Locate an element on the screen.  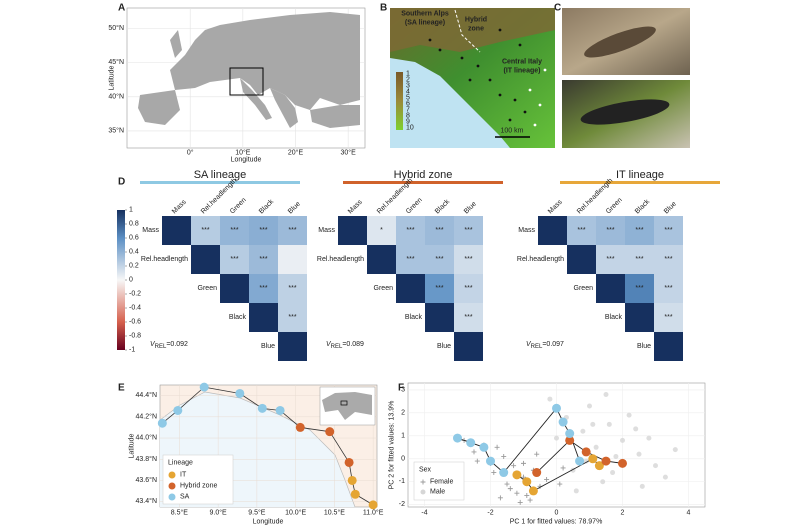
region-label: Hybrid is located at coordinates (476, 20).